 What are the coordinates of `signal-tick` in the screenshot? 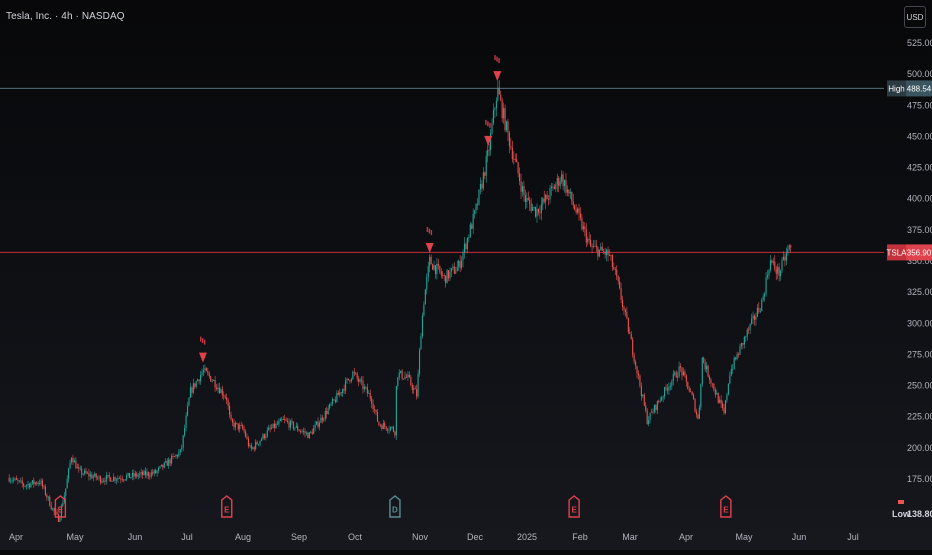 It's located at (429, 231).